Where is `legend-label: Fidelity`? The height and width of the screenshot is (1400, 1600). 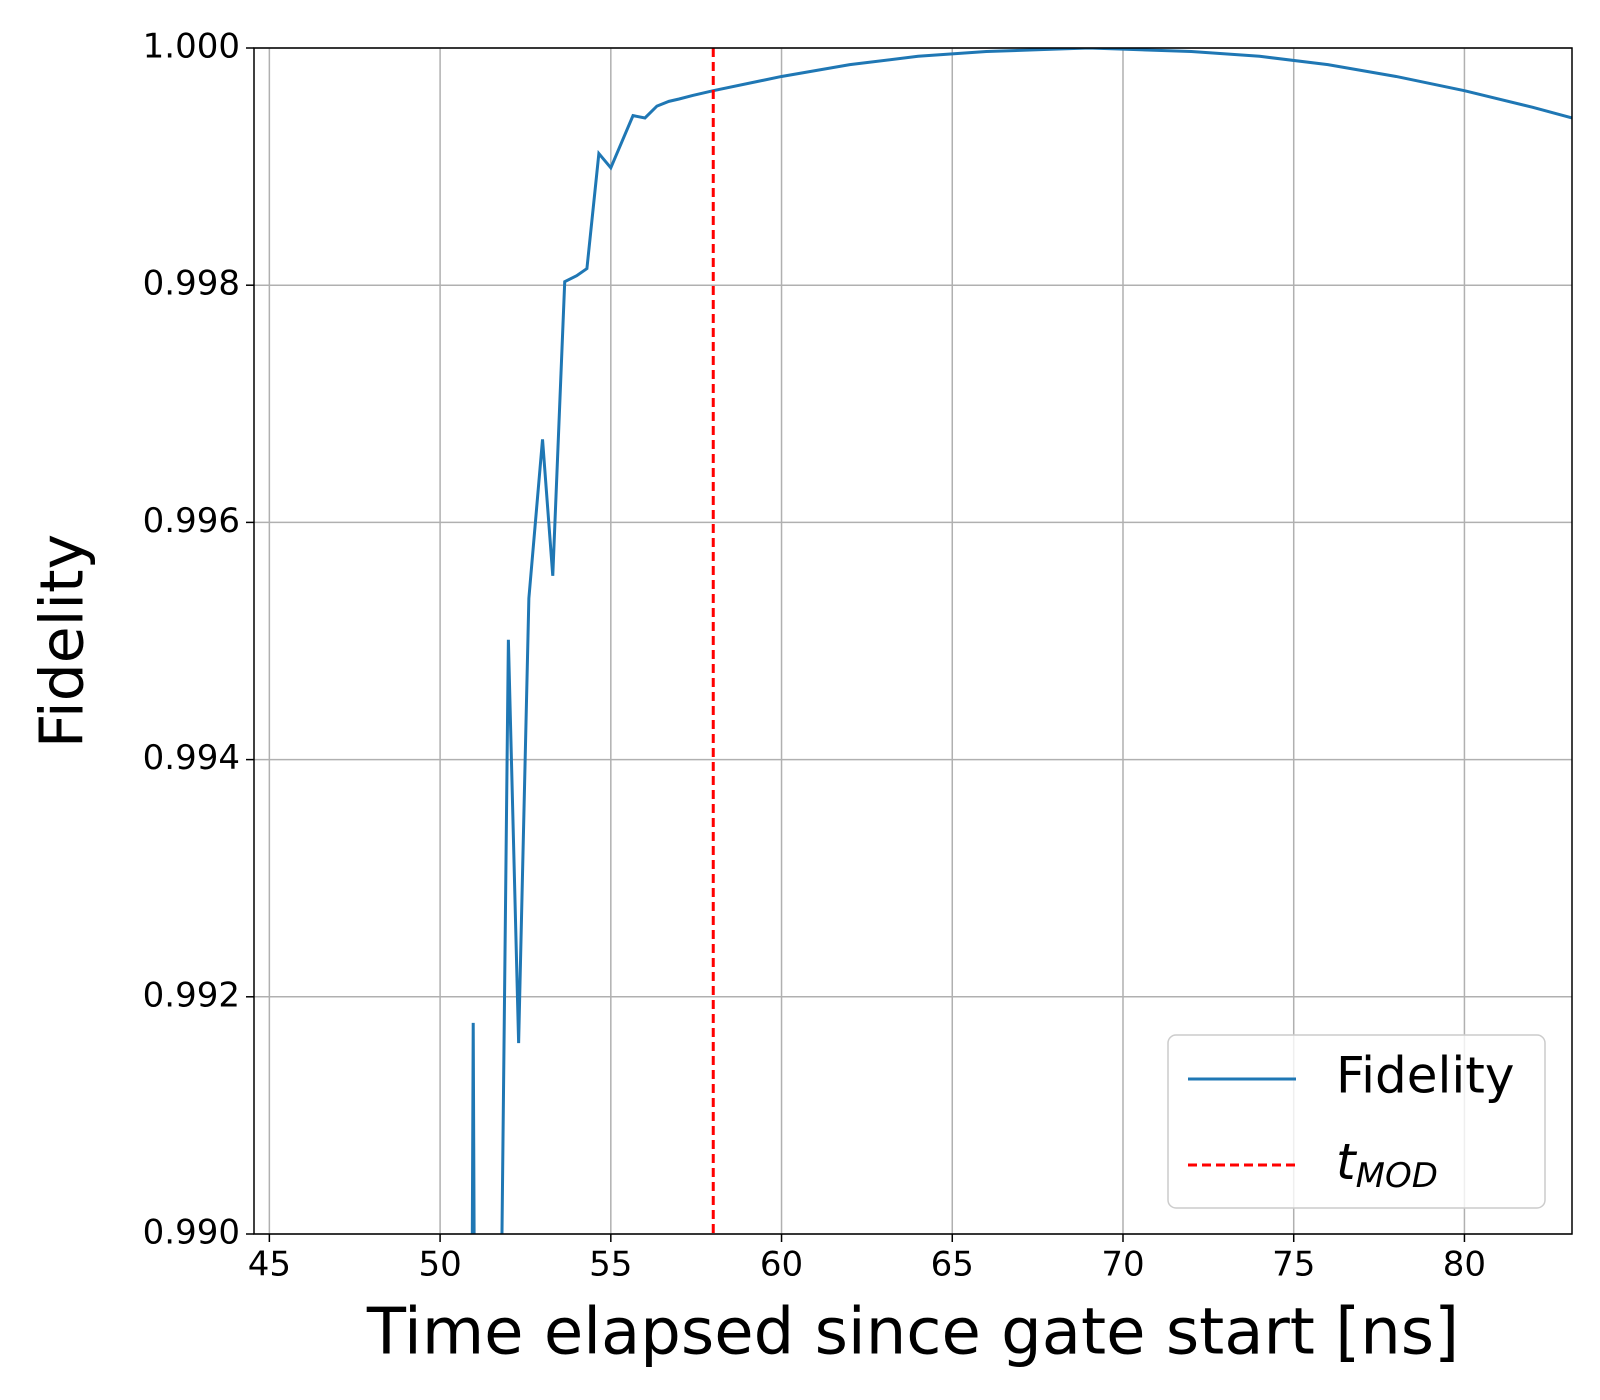
legend-label: Fidelity is located at coordinates (1425, 1076).